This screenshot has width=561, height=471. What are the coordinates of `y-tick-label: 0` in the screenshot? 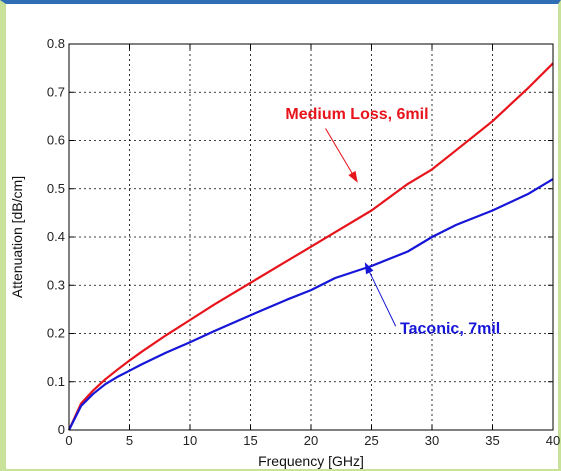 It's located at (61, 429).